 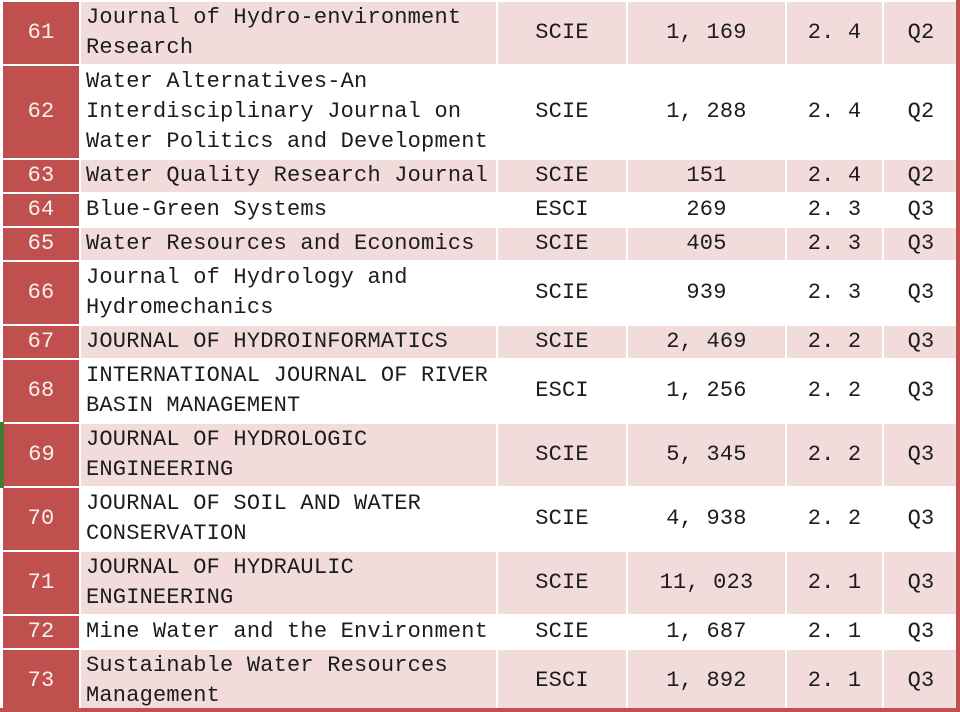 What do you see at coordinates (41, 391) in the screenshot?
I see `rank-cell: 68` at bounding box center [41, 391].